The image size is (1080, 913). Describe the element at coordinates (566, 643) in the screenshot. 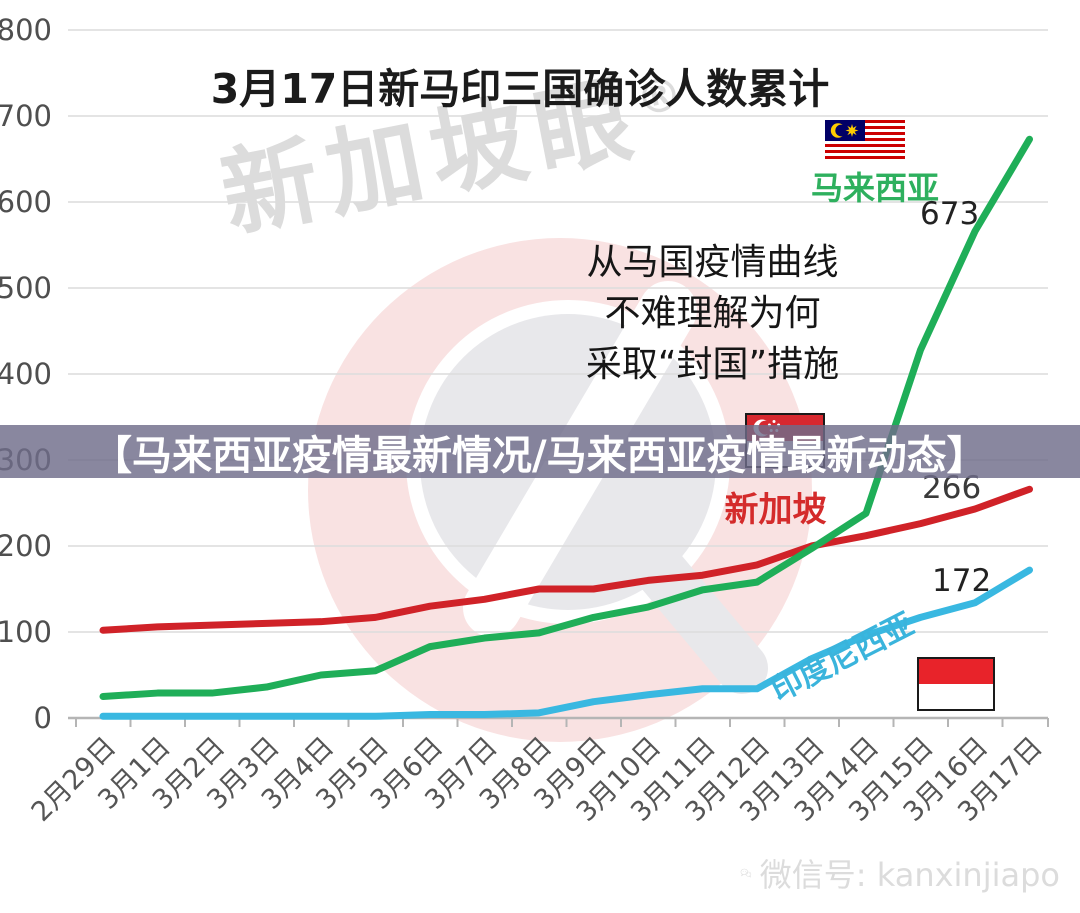

I see `series-line-印度尼西亚` at that location.